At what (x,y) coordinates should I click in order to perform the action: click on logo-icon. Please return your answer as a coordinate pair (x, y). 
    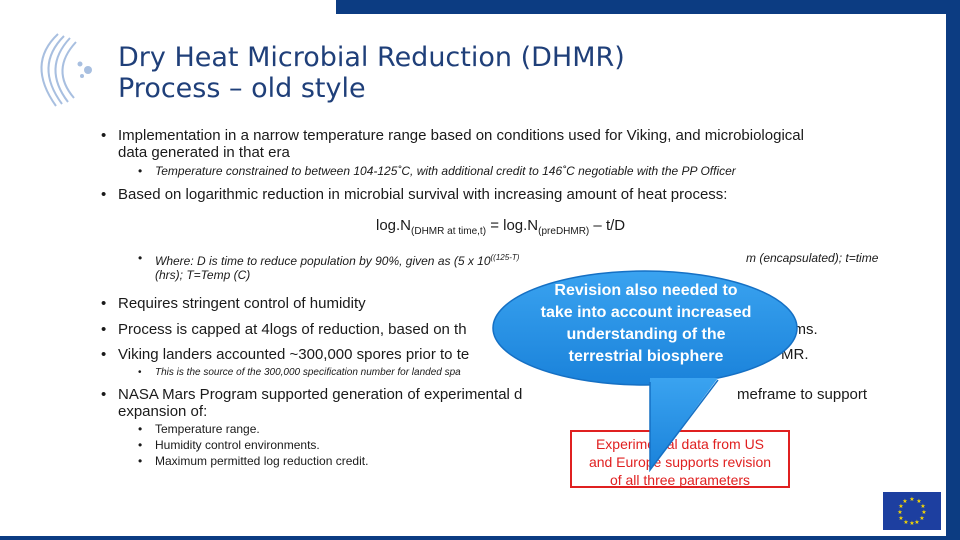
    Looking at the image, I should click on (66, 70).